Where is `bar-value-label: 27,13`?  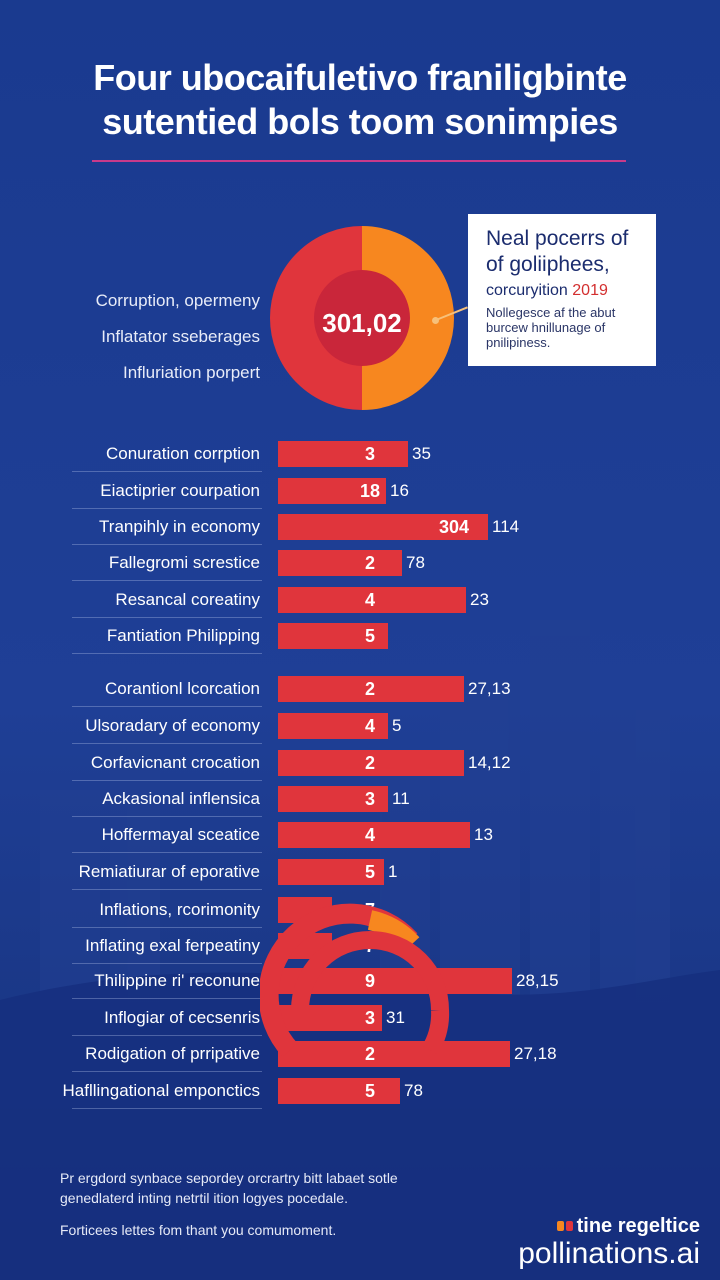
bar-value-label: 27,13 is located at coordinates (489, 688).